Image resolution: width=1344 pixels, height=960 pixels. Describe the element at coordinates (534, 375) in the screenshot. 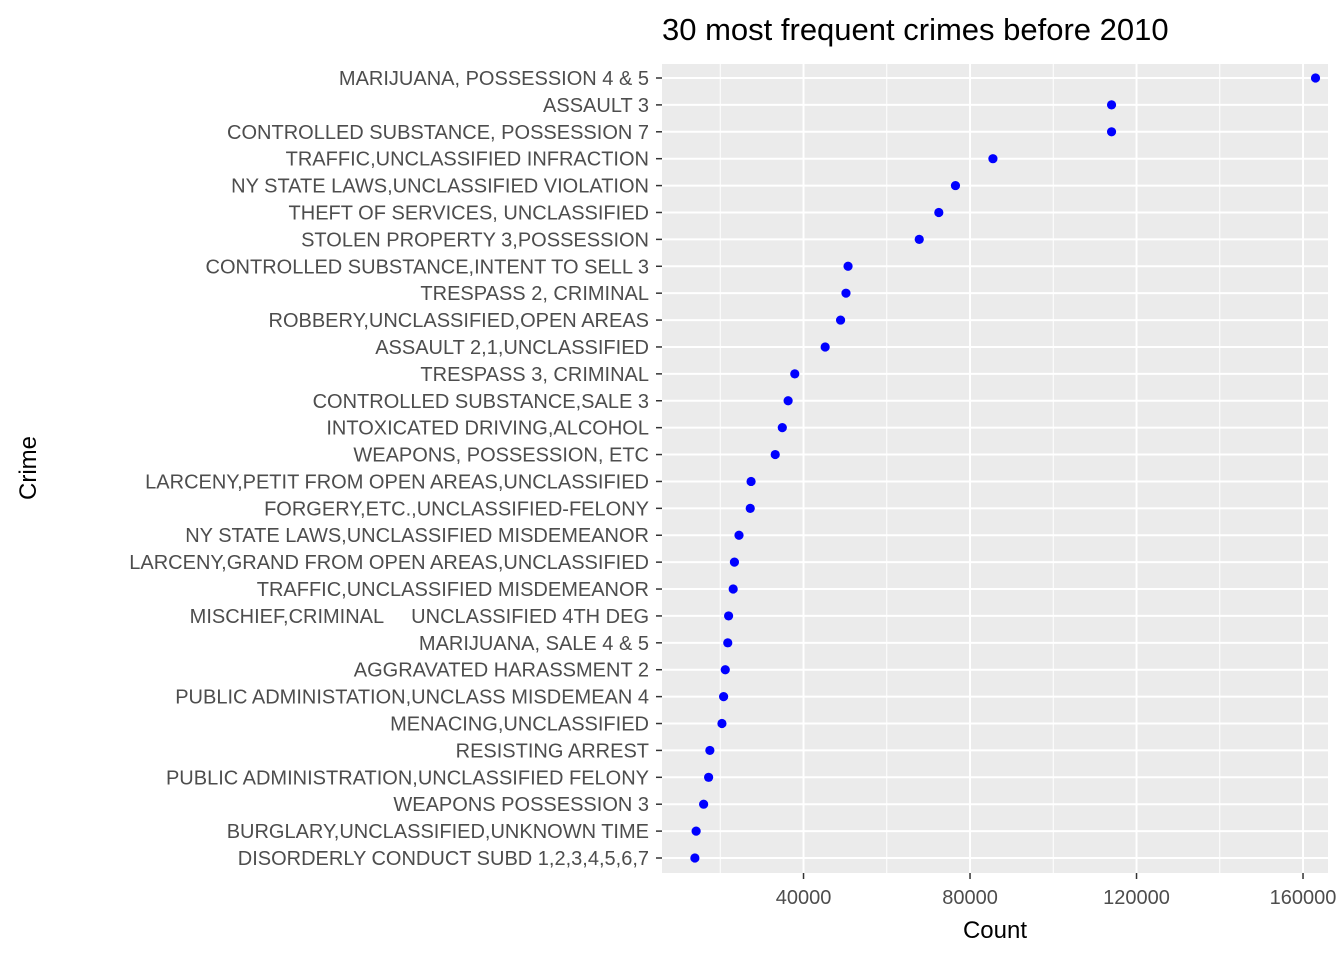

I see `y-tick-label: TRESPASS 3, CRIMINAL` at that location.